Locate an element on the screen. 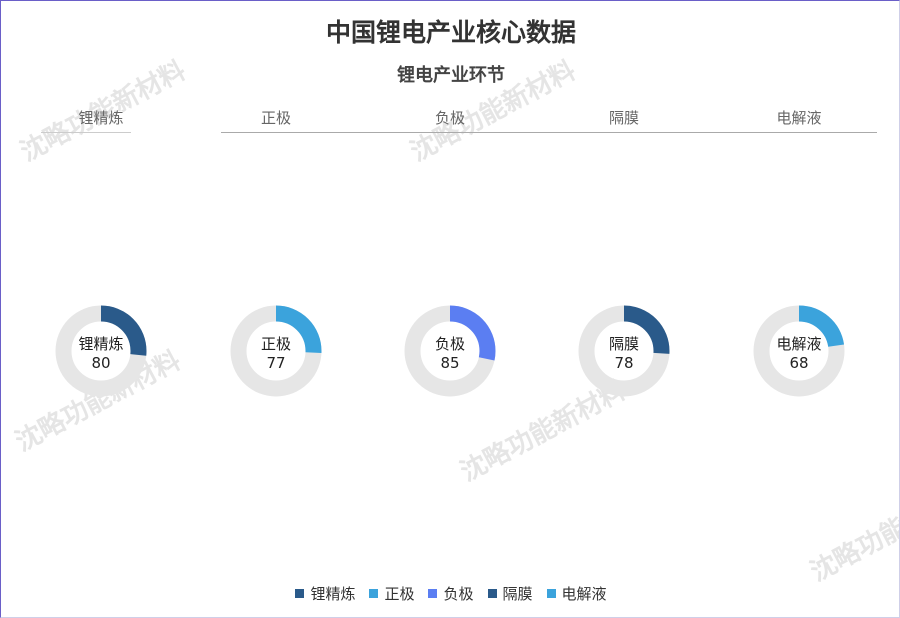 Image resolution: width=900 pixels, height=618 pixels. donut-value: 77 is located at coordinates (275, 363).